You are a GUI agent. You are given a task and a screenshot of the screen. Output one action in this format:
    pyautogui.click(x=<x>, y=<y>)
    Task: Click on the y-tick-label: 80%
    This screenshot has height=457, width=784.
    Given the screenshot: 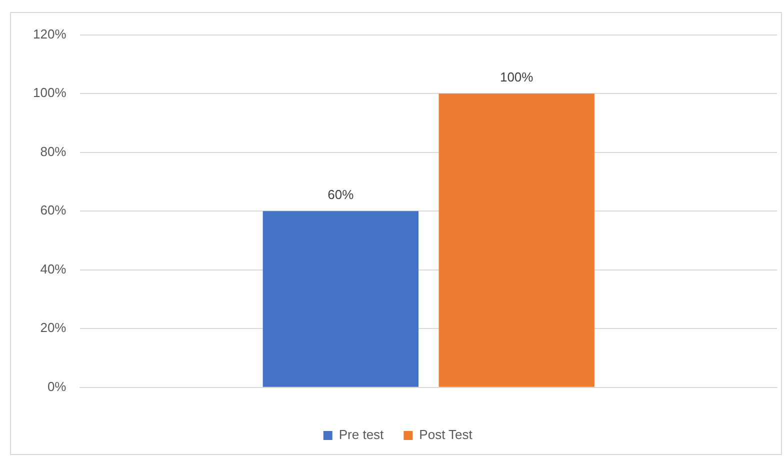 What is the action you would take?
    pyautogui.click(x=53, y=151)
    